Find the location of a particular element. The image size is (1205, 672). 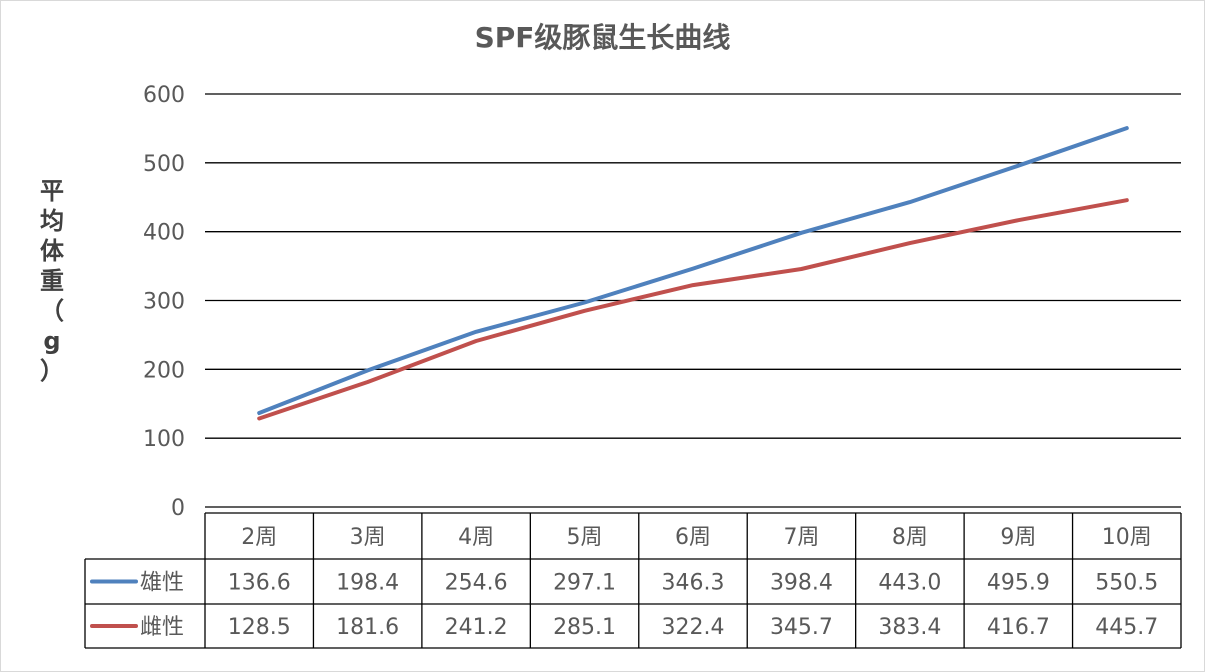

table-value: 398.4 is located at coordinates (801, 583).